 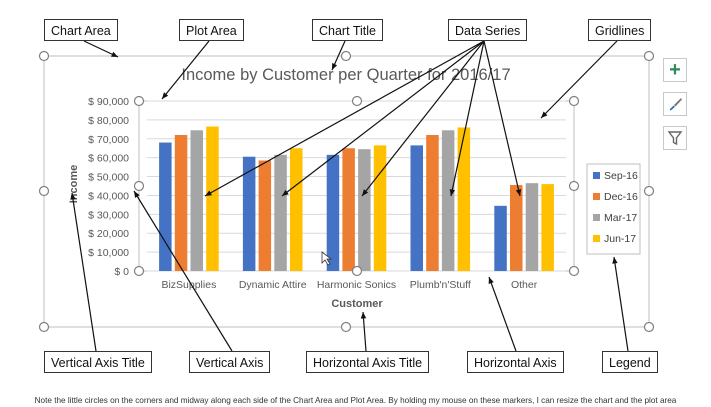 What do you see at coordinates (121, 272) in the screenshot?
I see `y-tick-label: $ 0` at bounding box center [121, 272].